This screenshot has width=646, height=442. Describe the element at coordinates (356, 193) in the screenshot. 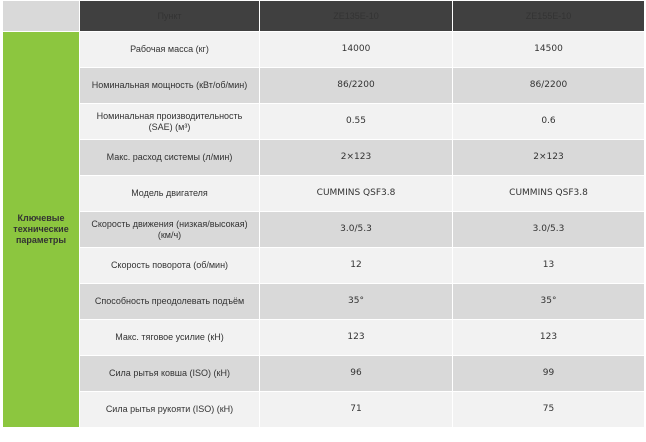

I see `model-1-value-cell: CUMMINS QSF3.8` at that location.